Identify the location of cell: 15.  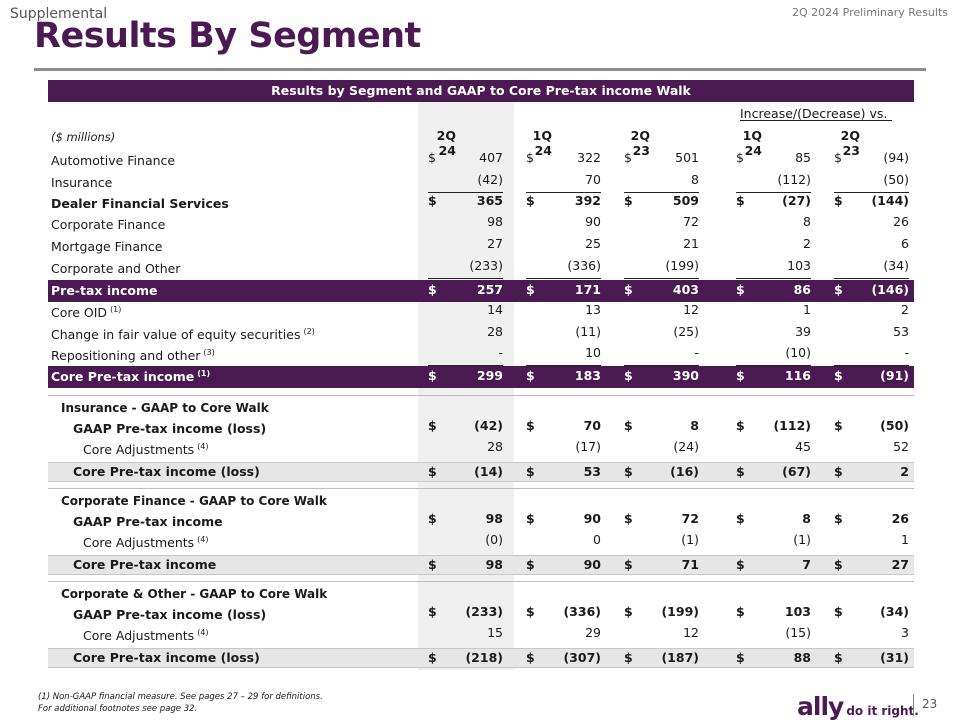
(465, 635).